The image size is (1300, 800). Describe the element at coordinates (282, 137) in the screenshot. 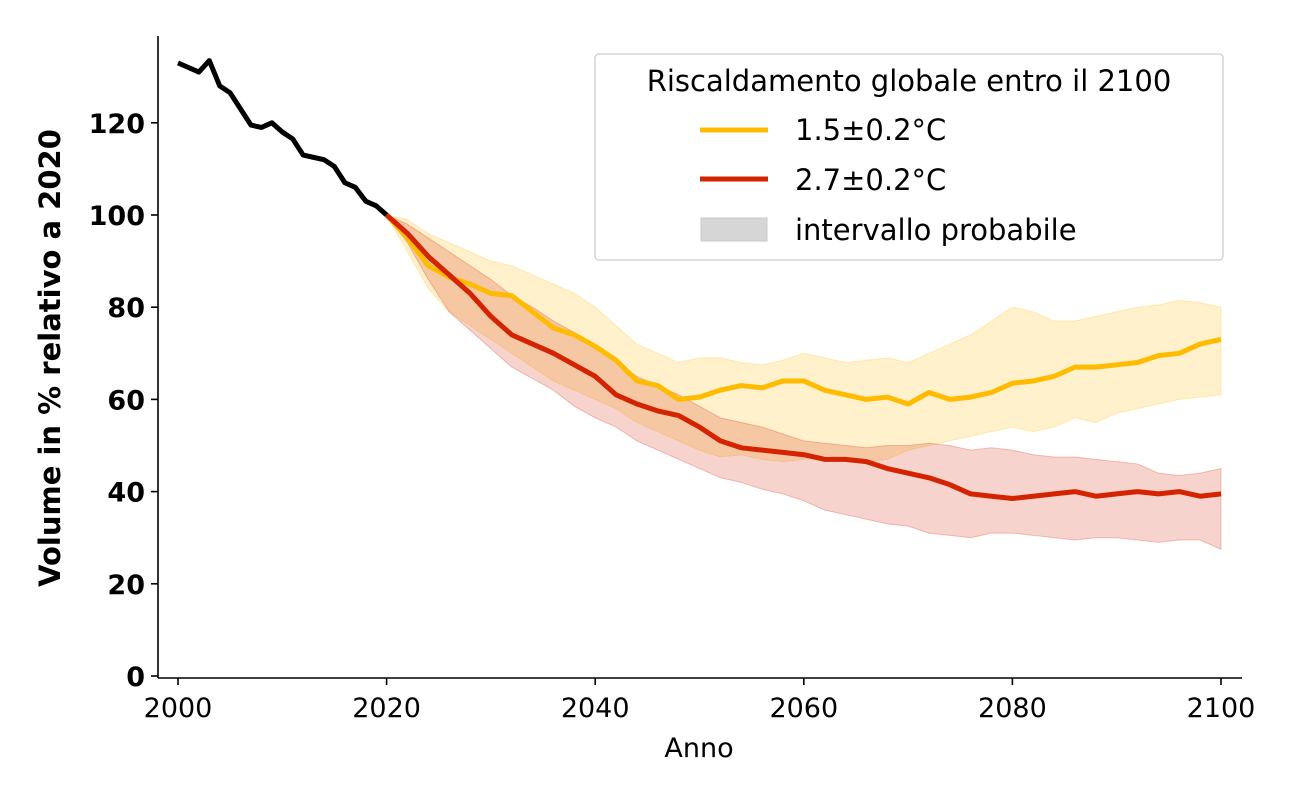

I see `historical-line` at that location.